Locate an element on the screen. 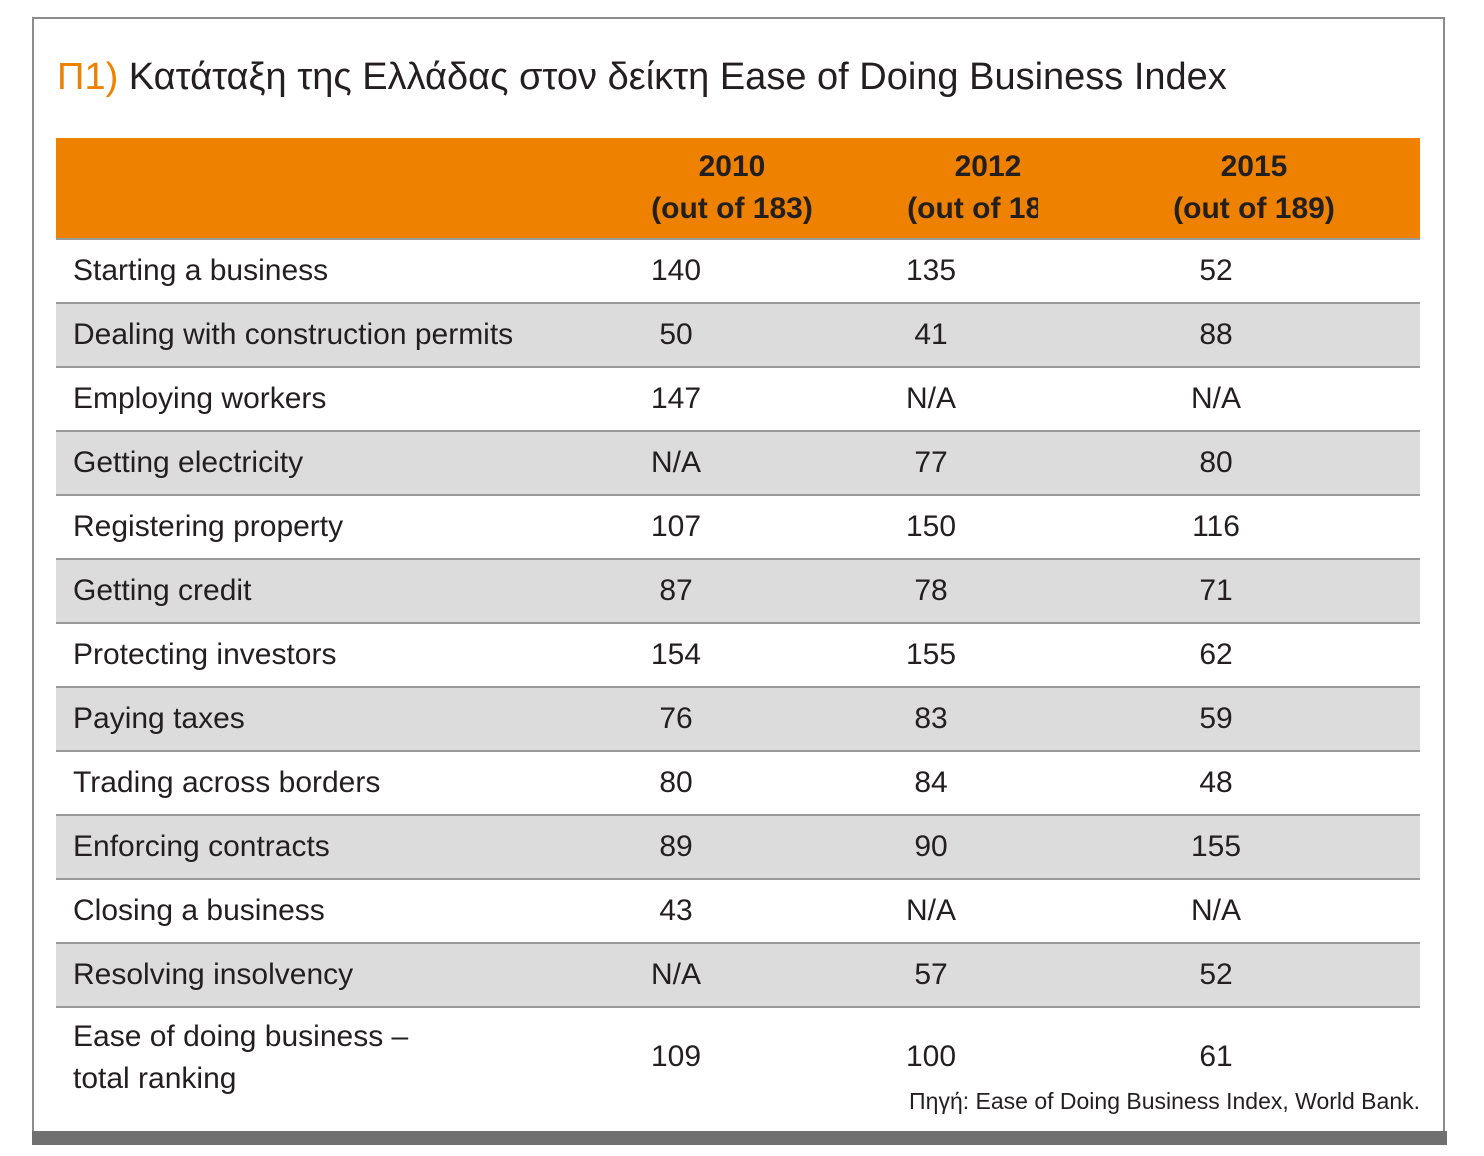 The height and width of the screenshot is (1156, 1484). row-label: Paying taxes is located at coordinates (291, 719).